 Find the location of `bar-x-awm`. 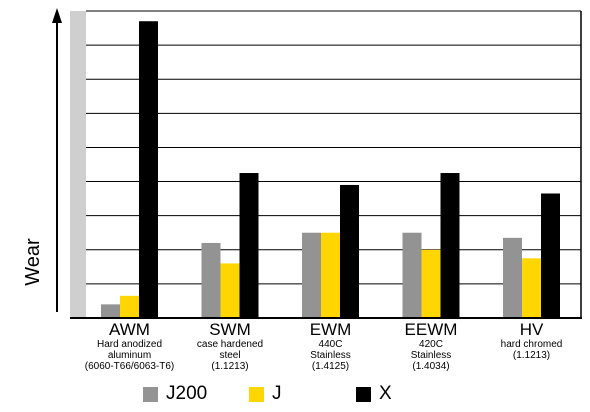

bar-x-awm is located at coordinates (148, 169).